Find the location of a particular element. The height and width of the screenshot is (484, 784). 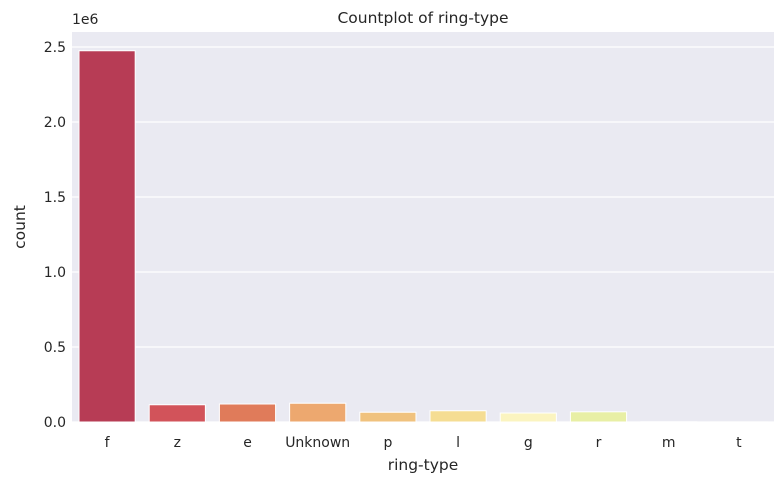

bar-p is located at coordinates (388, 417).